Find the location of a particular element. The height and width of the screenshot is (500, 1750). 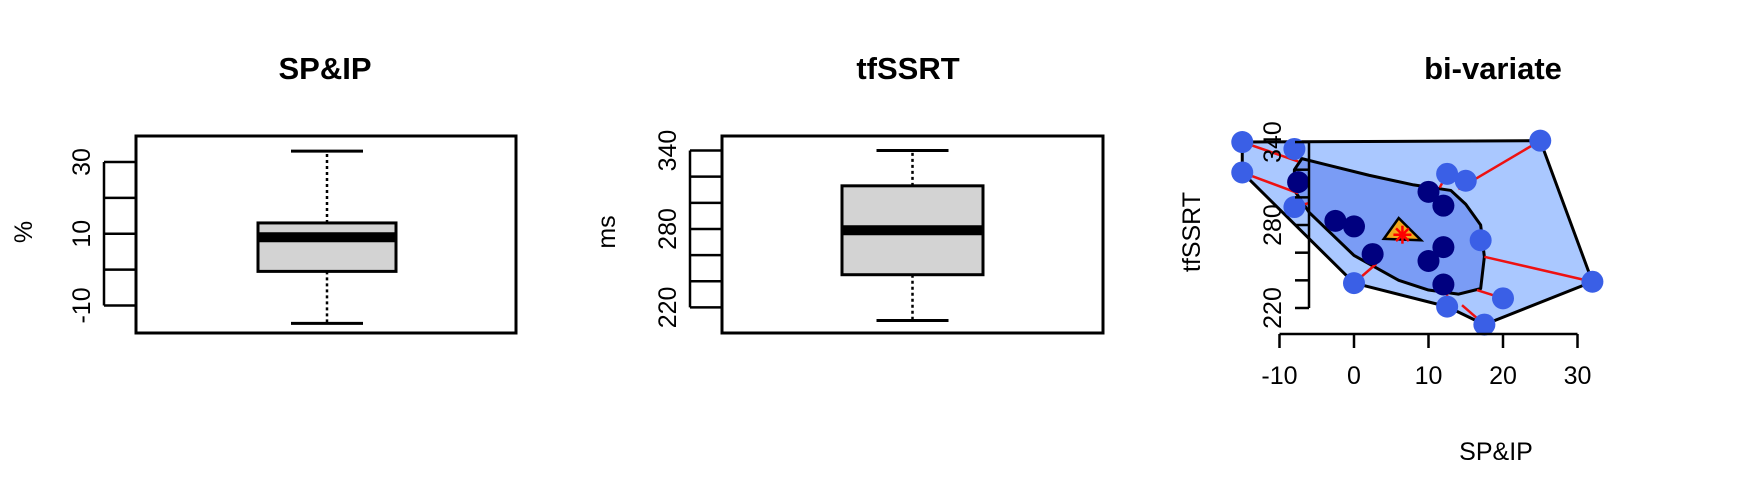

boxplot-tfssrt: 220 280 340 is located at coordinates (879, 232).